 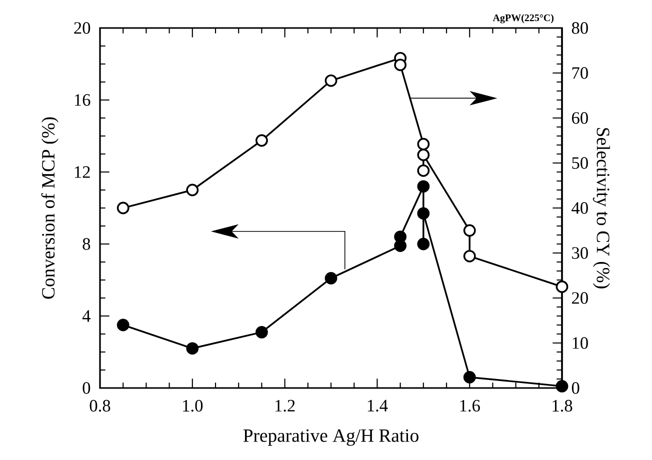 What do you see at coordinates (378, 406) in the screenshot?
I see `x-tick-label: 1.4` at bounding box center [378, 406].